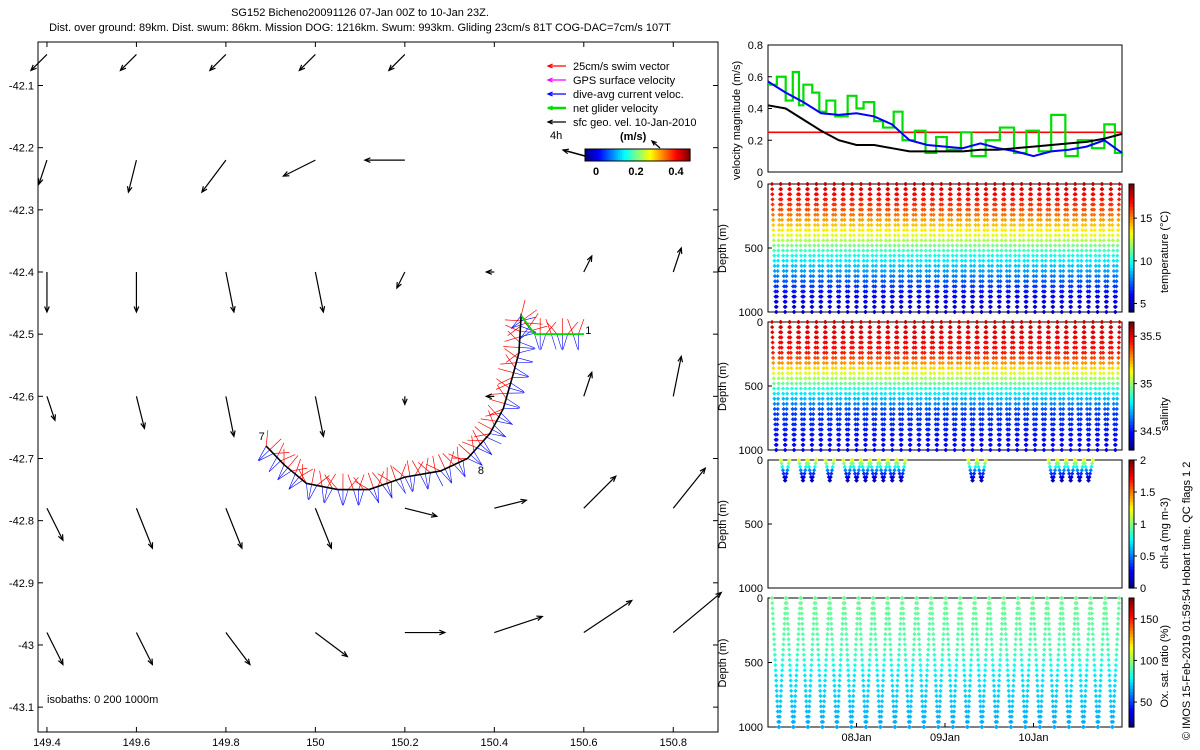 The image size is (1200, 750). Describe the element at coordinates (755, 46) in the screenshot. I see `velocity-y-tick-label: 0.8` at that location.